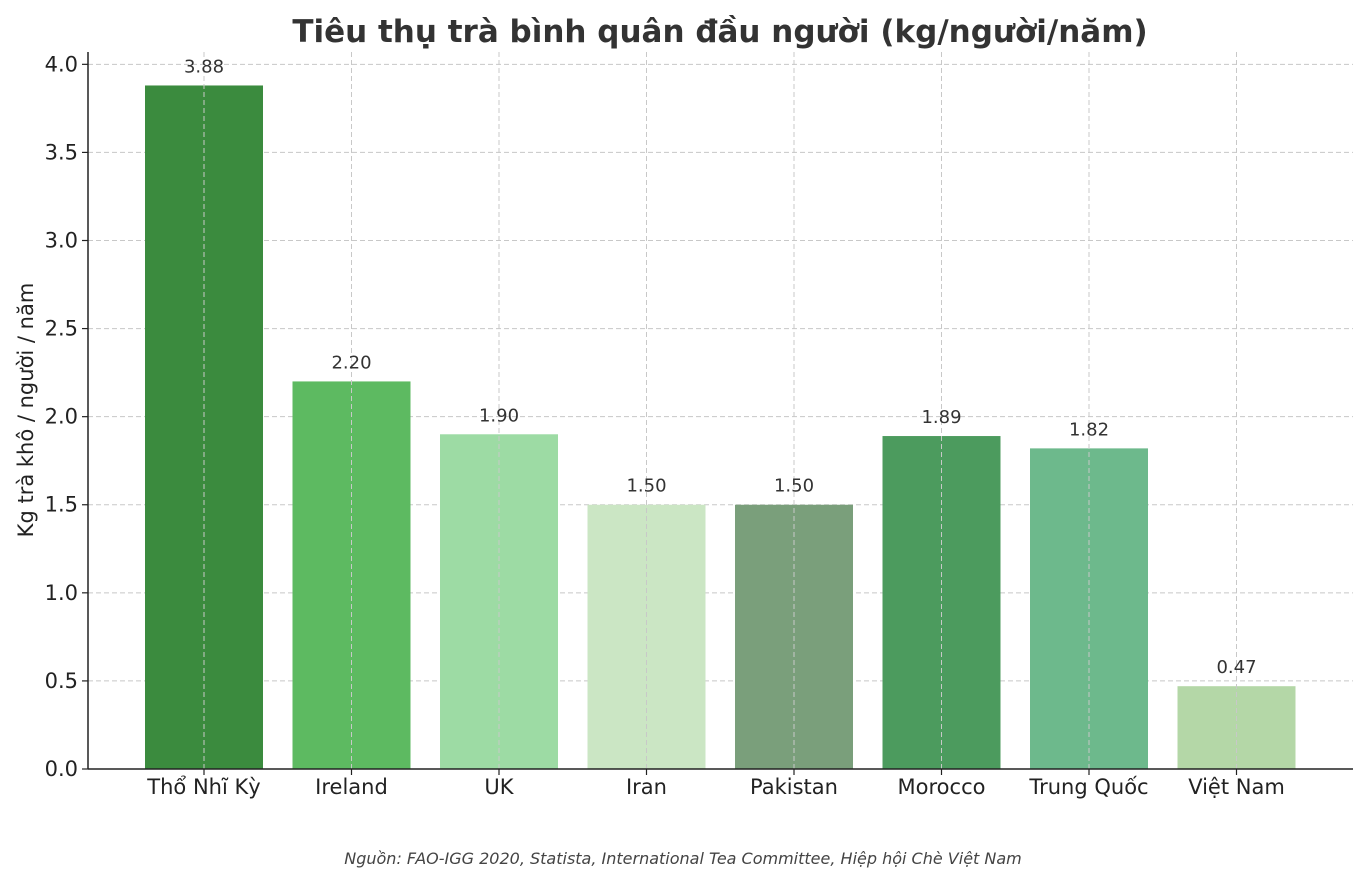 This screenshot has height=881, width=1366. Describe the element at coordinates (61, 593) in the screenshot. I see `y-tick-label: 1.0` at that location.